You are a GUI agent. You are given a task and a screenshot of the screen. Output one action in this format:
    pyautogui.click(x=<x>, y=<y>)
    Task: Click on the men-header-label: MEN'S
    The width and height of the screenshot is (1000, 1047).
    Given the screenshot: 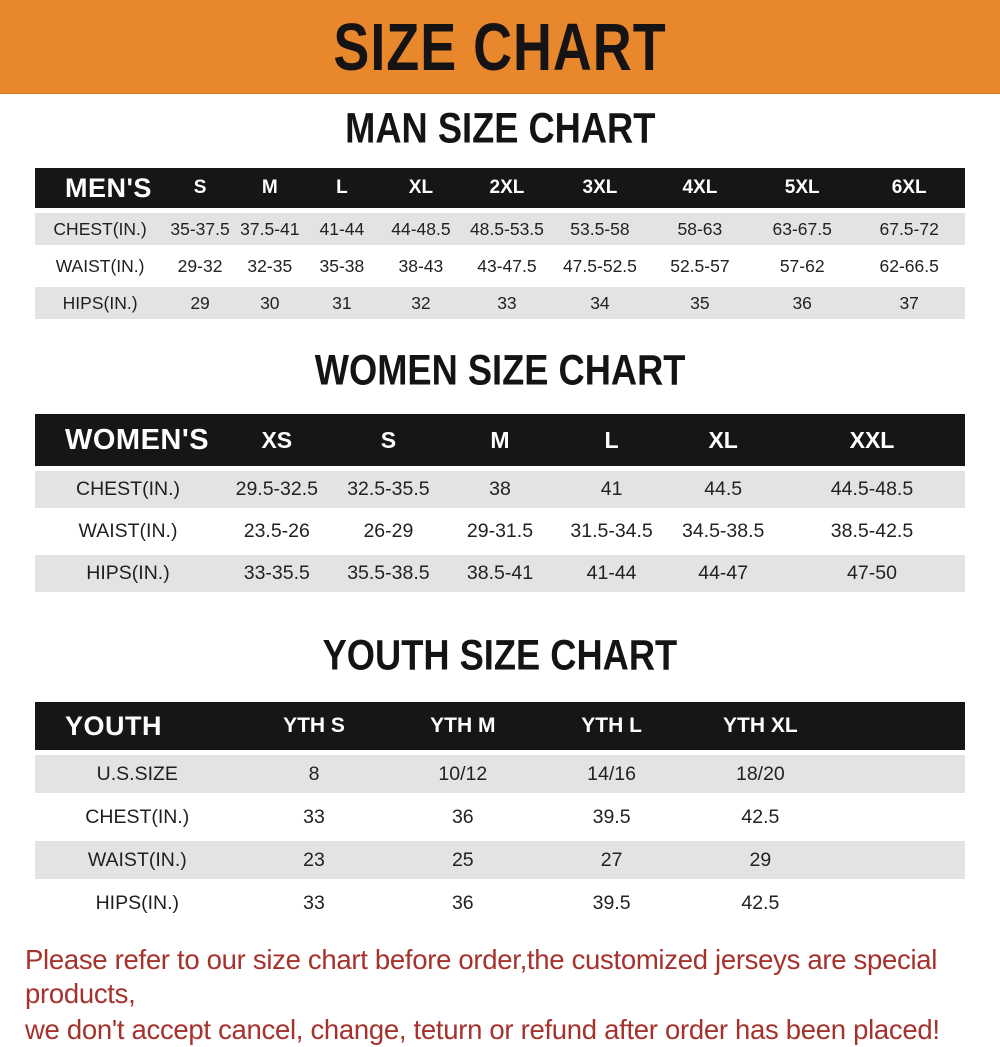 What is the action you would take?
    pyautogui.click(x=100, y=188)
    